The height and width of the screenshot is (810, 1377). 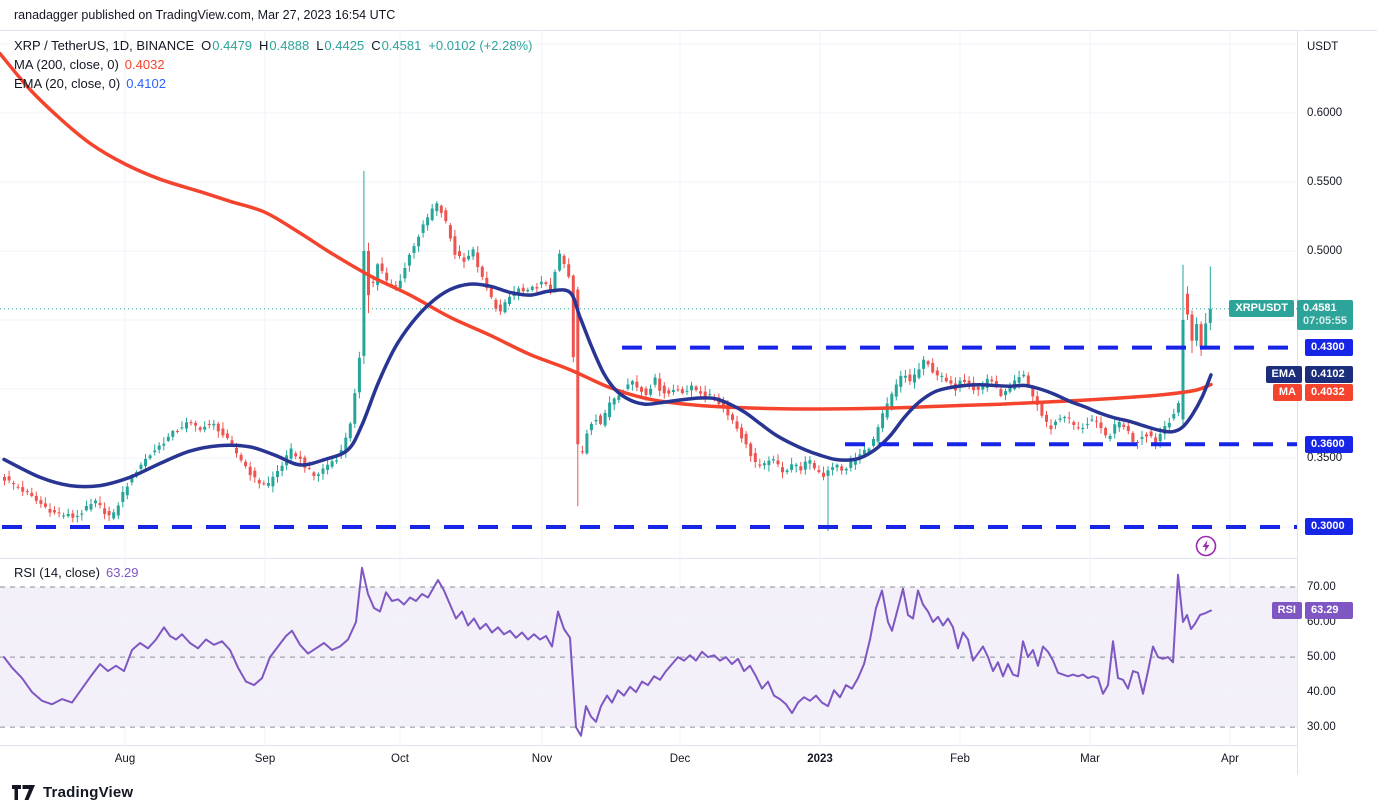 What do you see at coordinates (820, 759) in the screenshot?
I see `time-axis-label: 2023` at bounding box center [820, 759].